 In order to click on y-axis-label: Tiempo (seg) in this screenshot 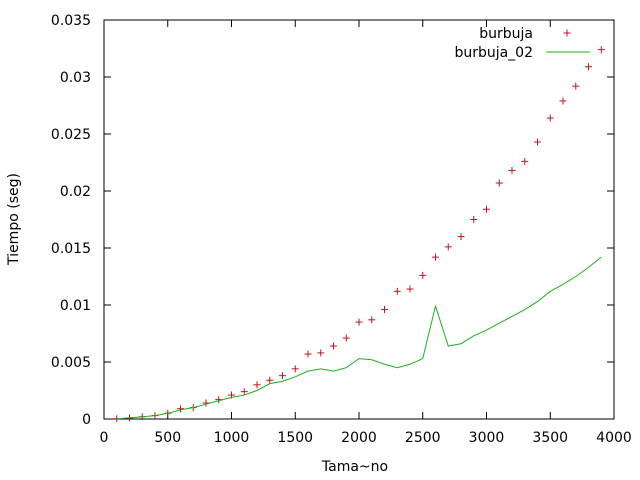, I will do `click(14, 219)`.